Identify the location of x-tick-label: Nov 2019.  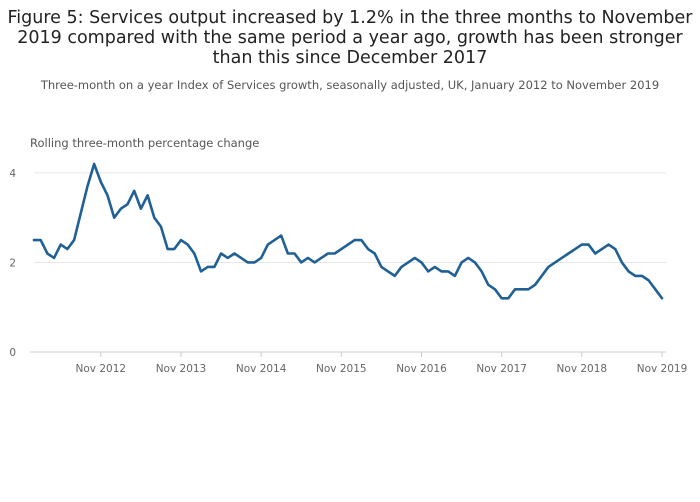
(662, 369).